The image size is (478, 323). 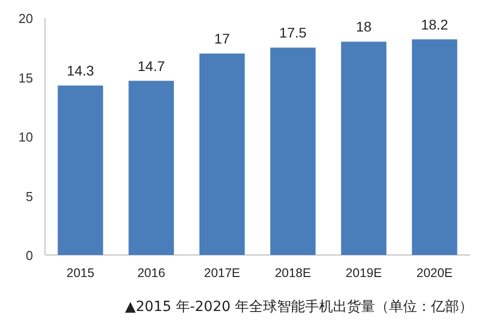 What do you see at coordinates (293, 32) in the screenshot?
I see `data-label: 17.5` at bounding box center [293, 32].